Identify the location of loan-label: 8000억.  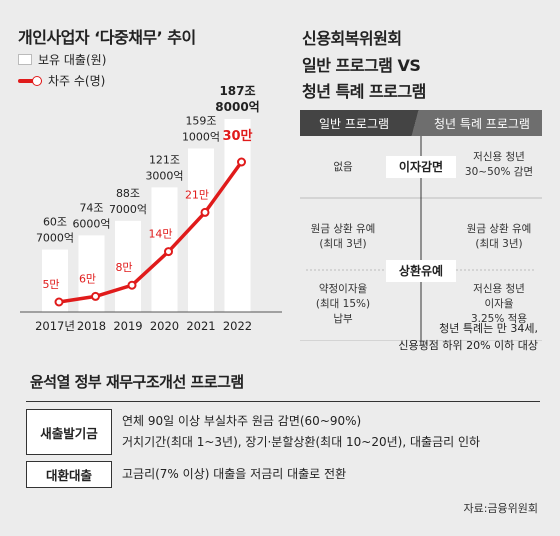
(237, 107).